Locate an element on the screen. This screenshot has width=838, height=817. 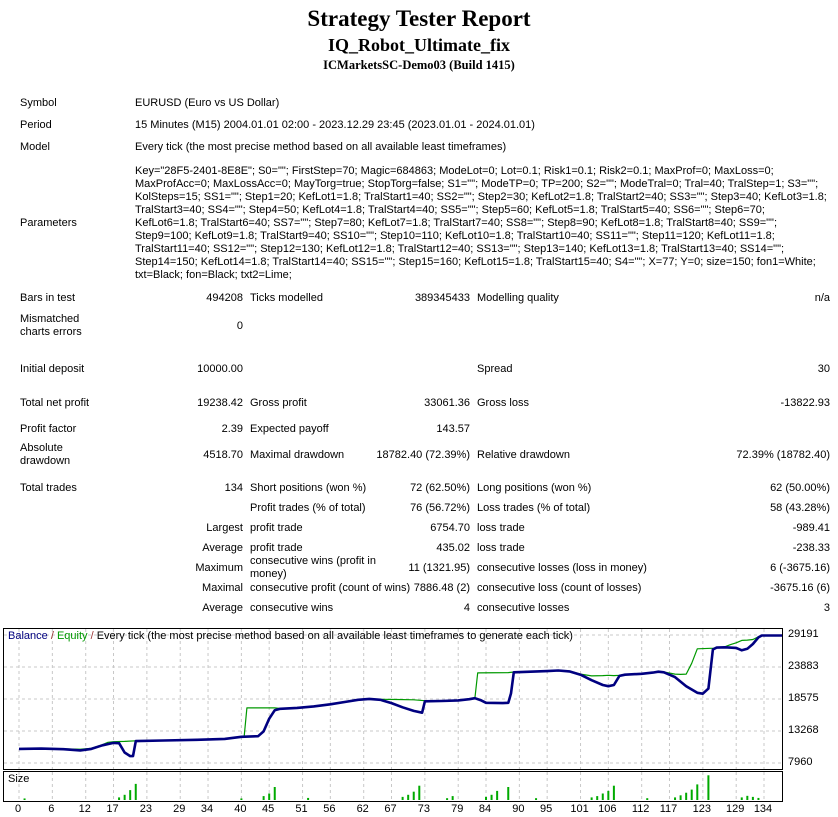
x-axis-tick-label: 56 is located at coordinates (329, 809).